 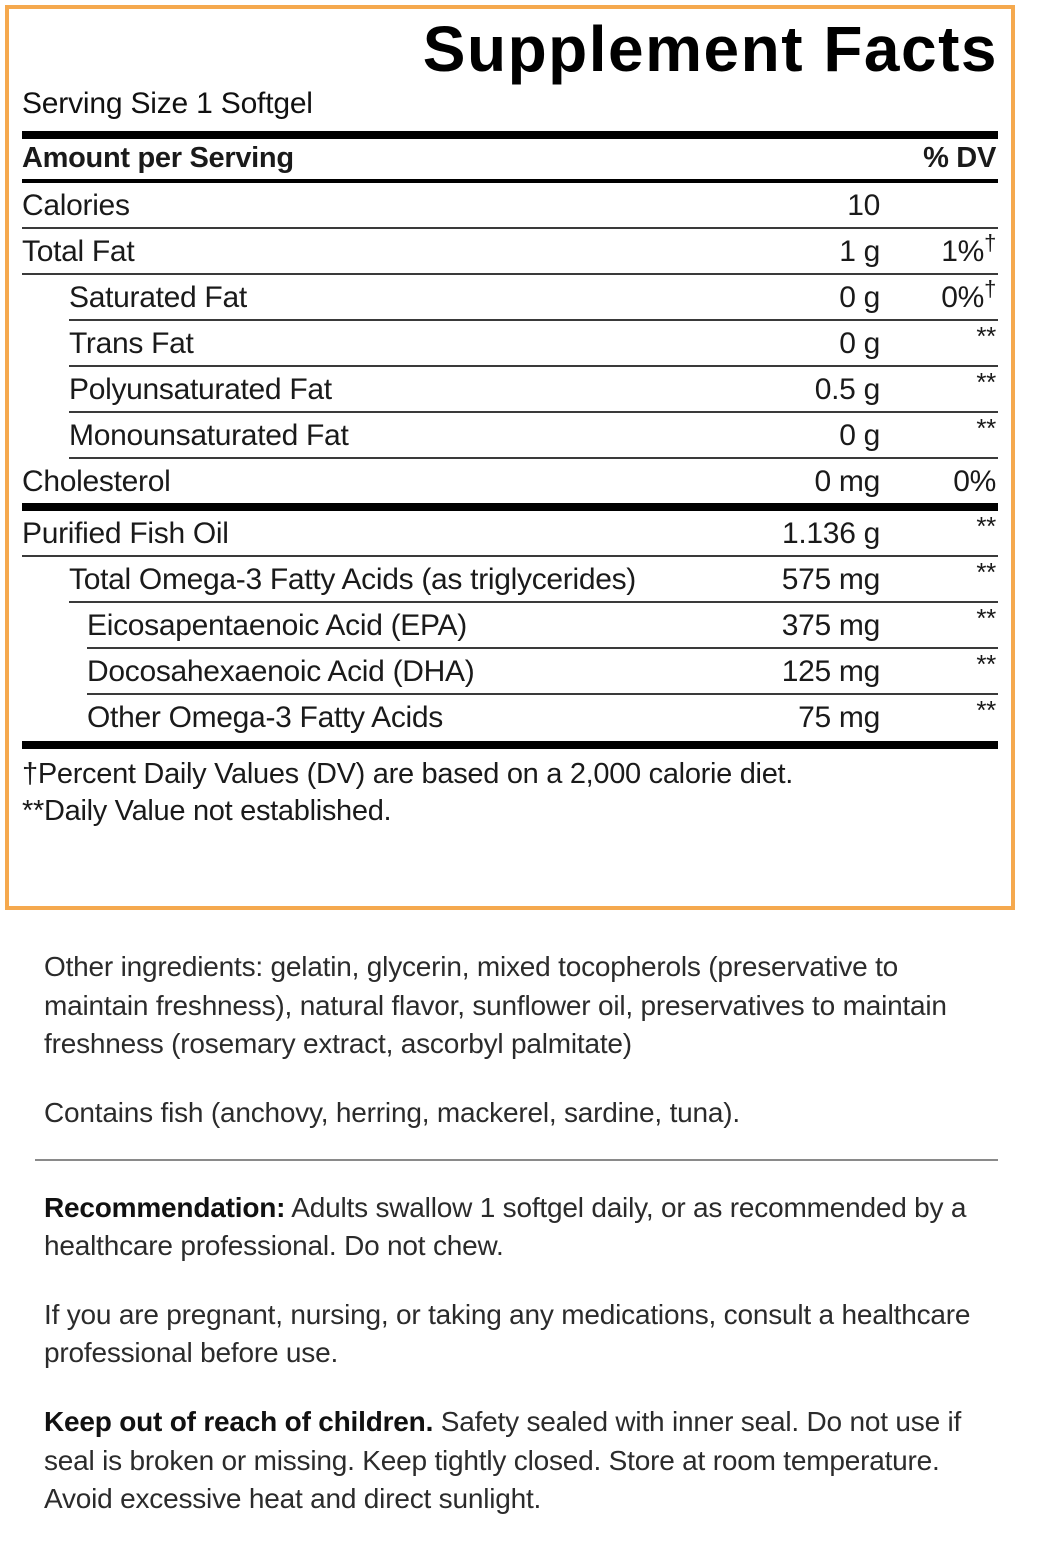 What do you see at coordinates (859, 251) in the screenshot?
I see `row-amount: 1 g` at bounding box center [859, 251].